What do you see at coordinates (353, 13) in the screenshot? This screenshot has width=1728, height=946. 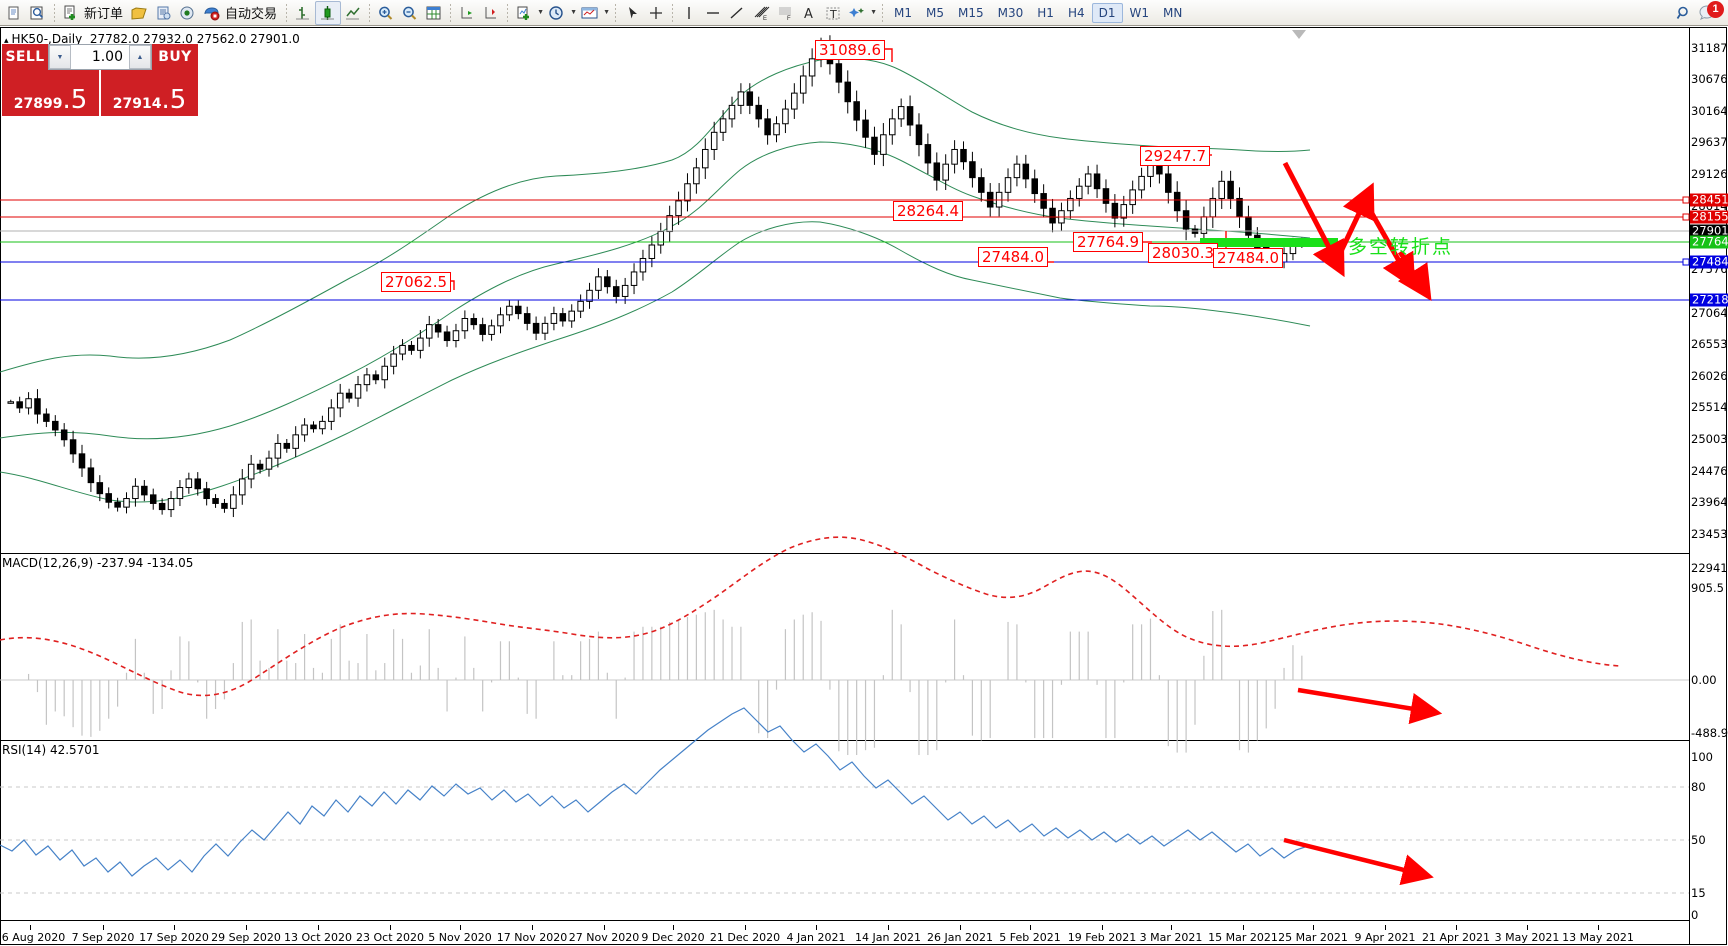 I see `line-chart-icon` at bounding box center [353, 13].